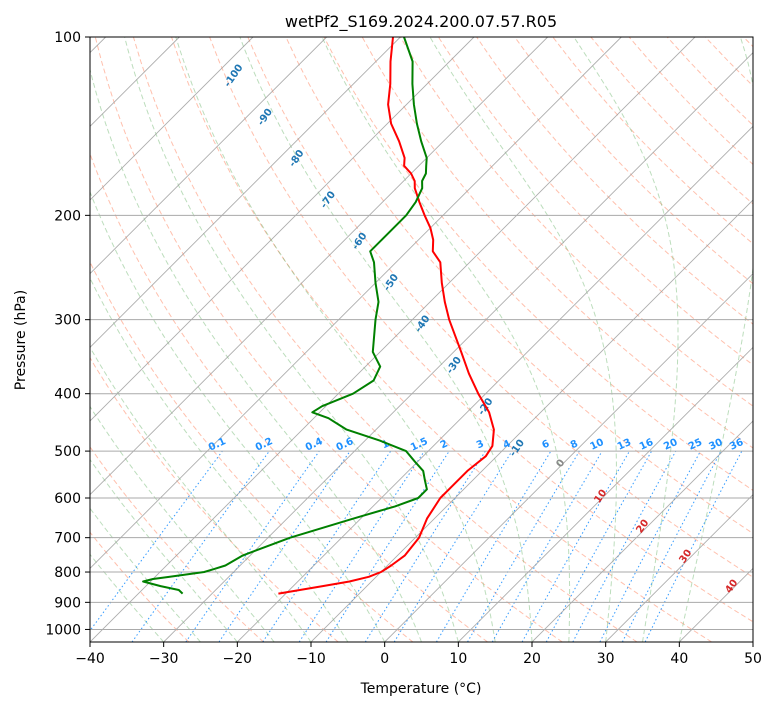  I want to click on x-tick-label: 50, so click(753, 659).